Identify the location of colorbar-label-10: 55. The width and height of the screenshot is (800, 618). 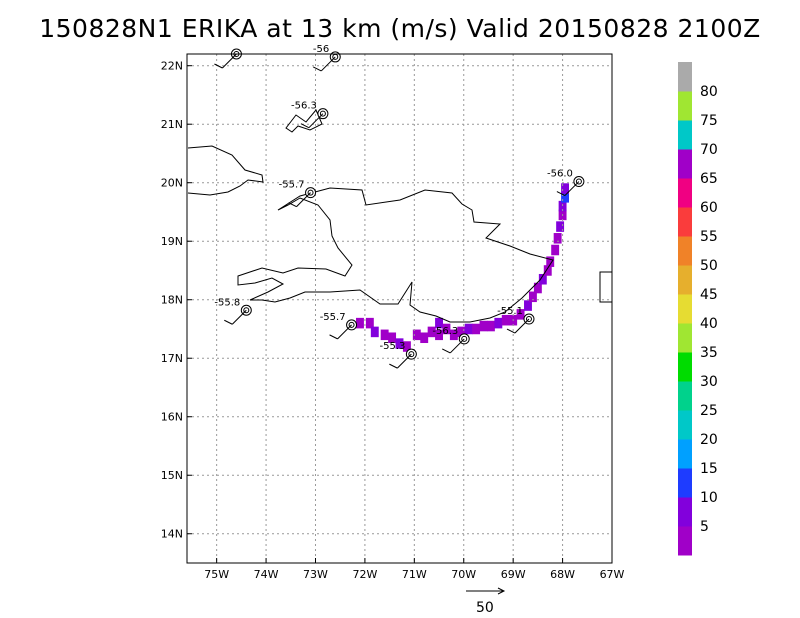
(709, 237).